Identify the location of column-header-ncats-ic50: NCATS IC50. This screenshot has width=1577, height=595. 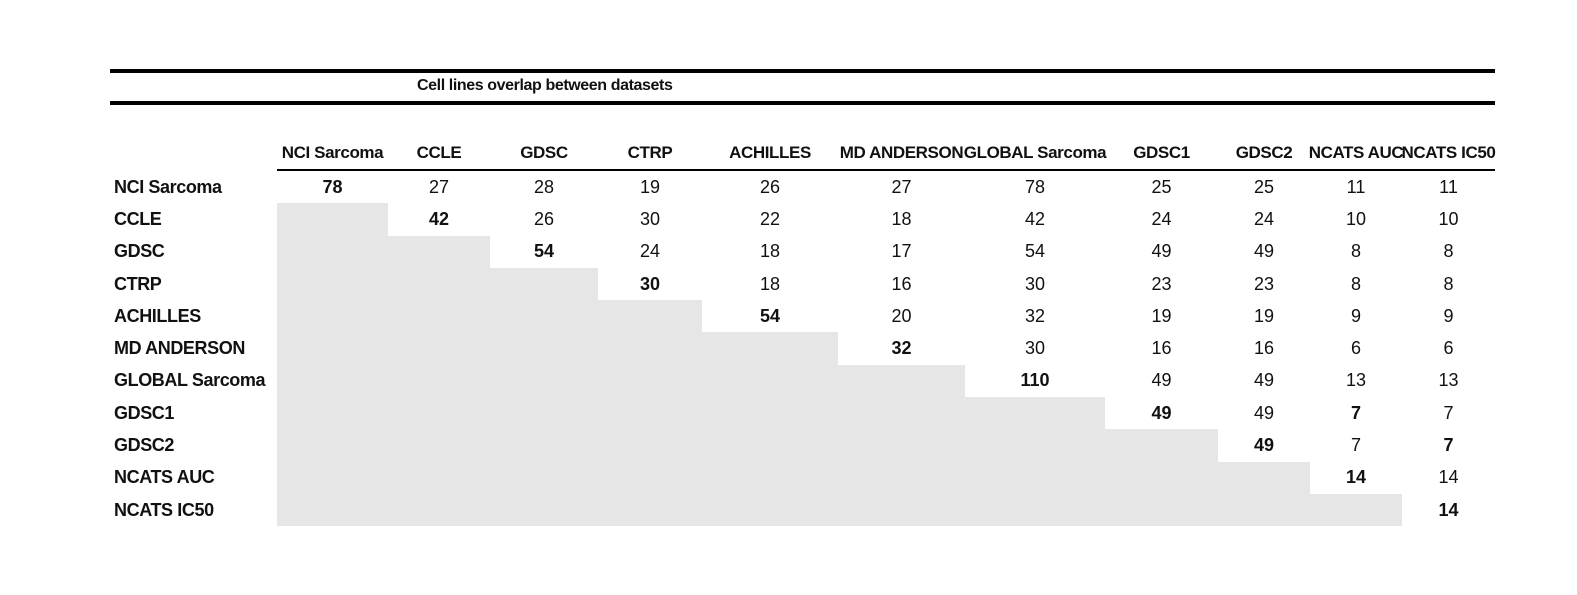
(1449, 154).